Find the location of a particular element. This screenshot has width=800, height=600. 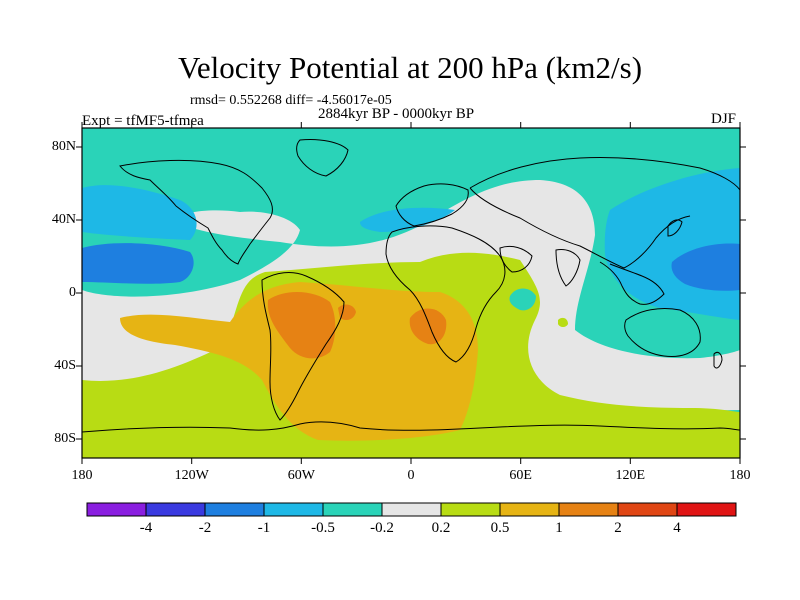

coastline-india is located at coordinates (568, 268).